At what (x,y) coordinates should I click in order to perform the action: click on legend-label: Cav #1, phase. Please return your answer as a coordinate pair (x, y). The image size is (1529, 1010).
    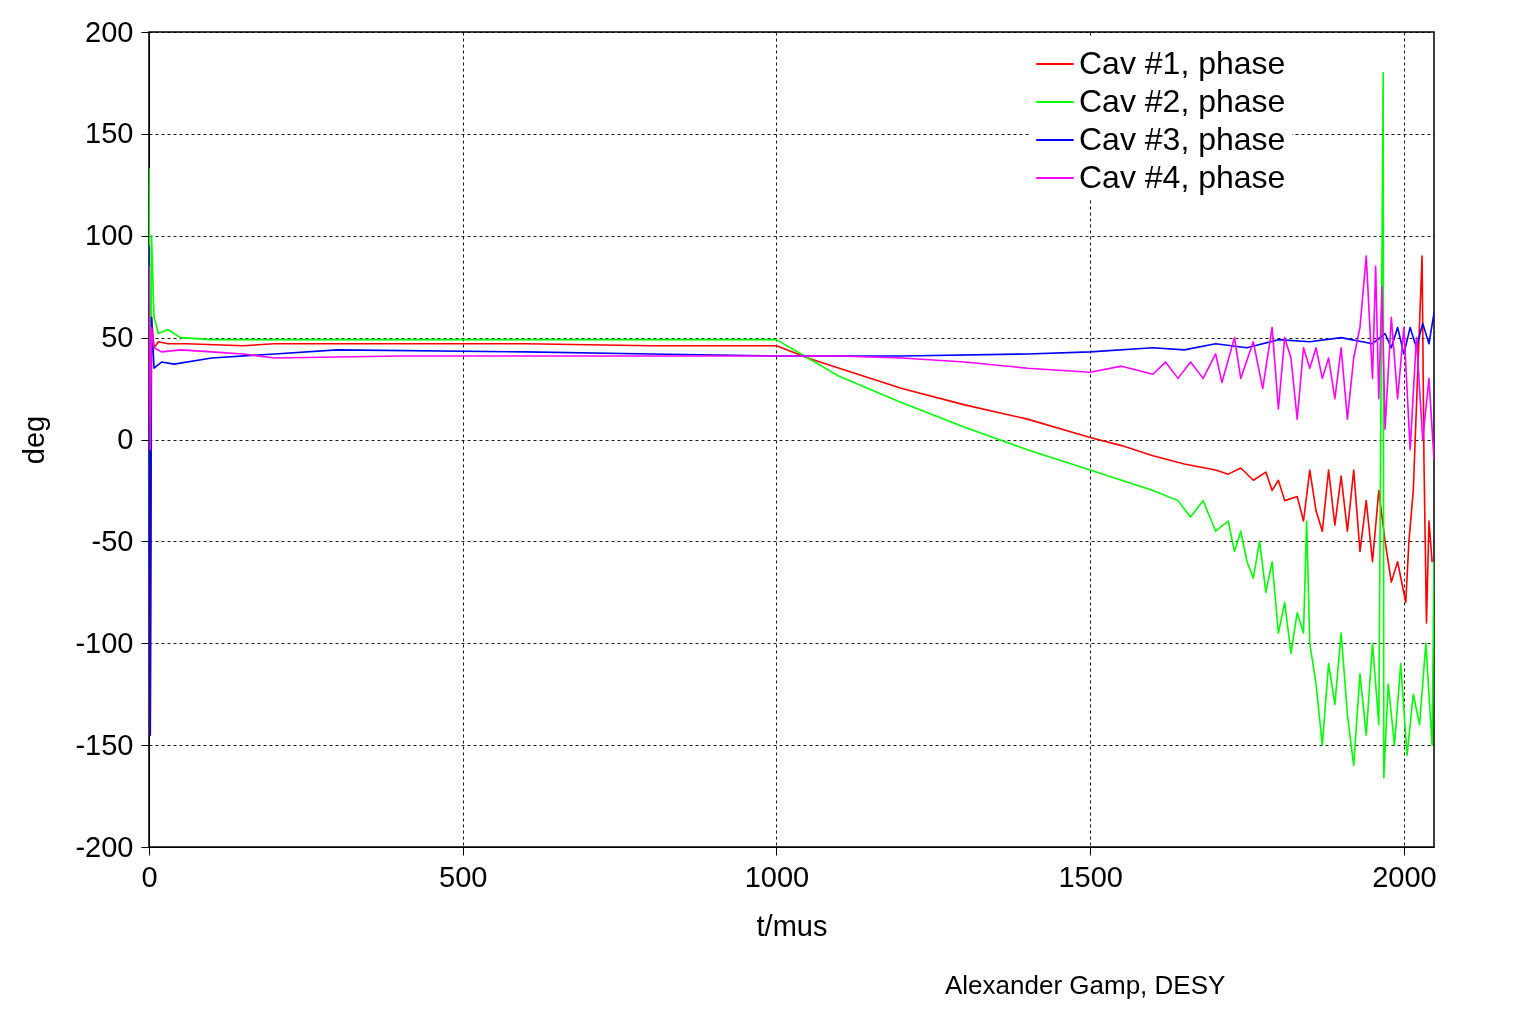
    Looking at the image, I should click on (1182, 63).